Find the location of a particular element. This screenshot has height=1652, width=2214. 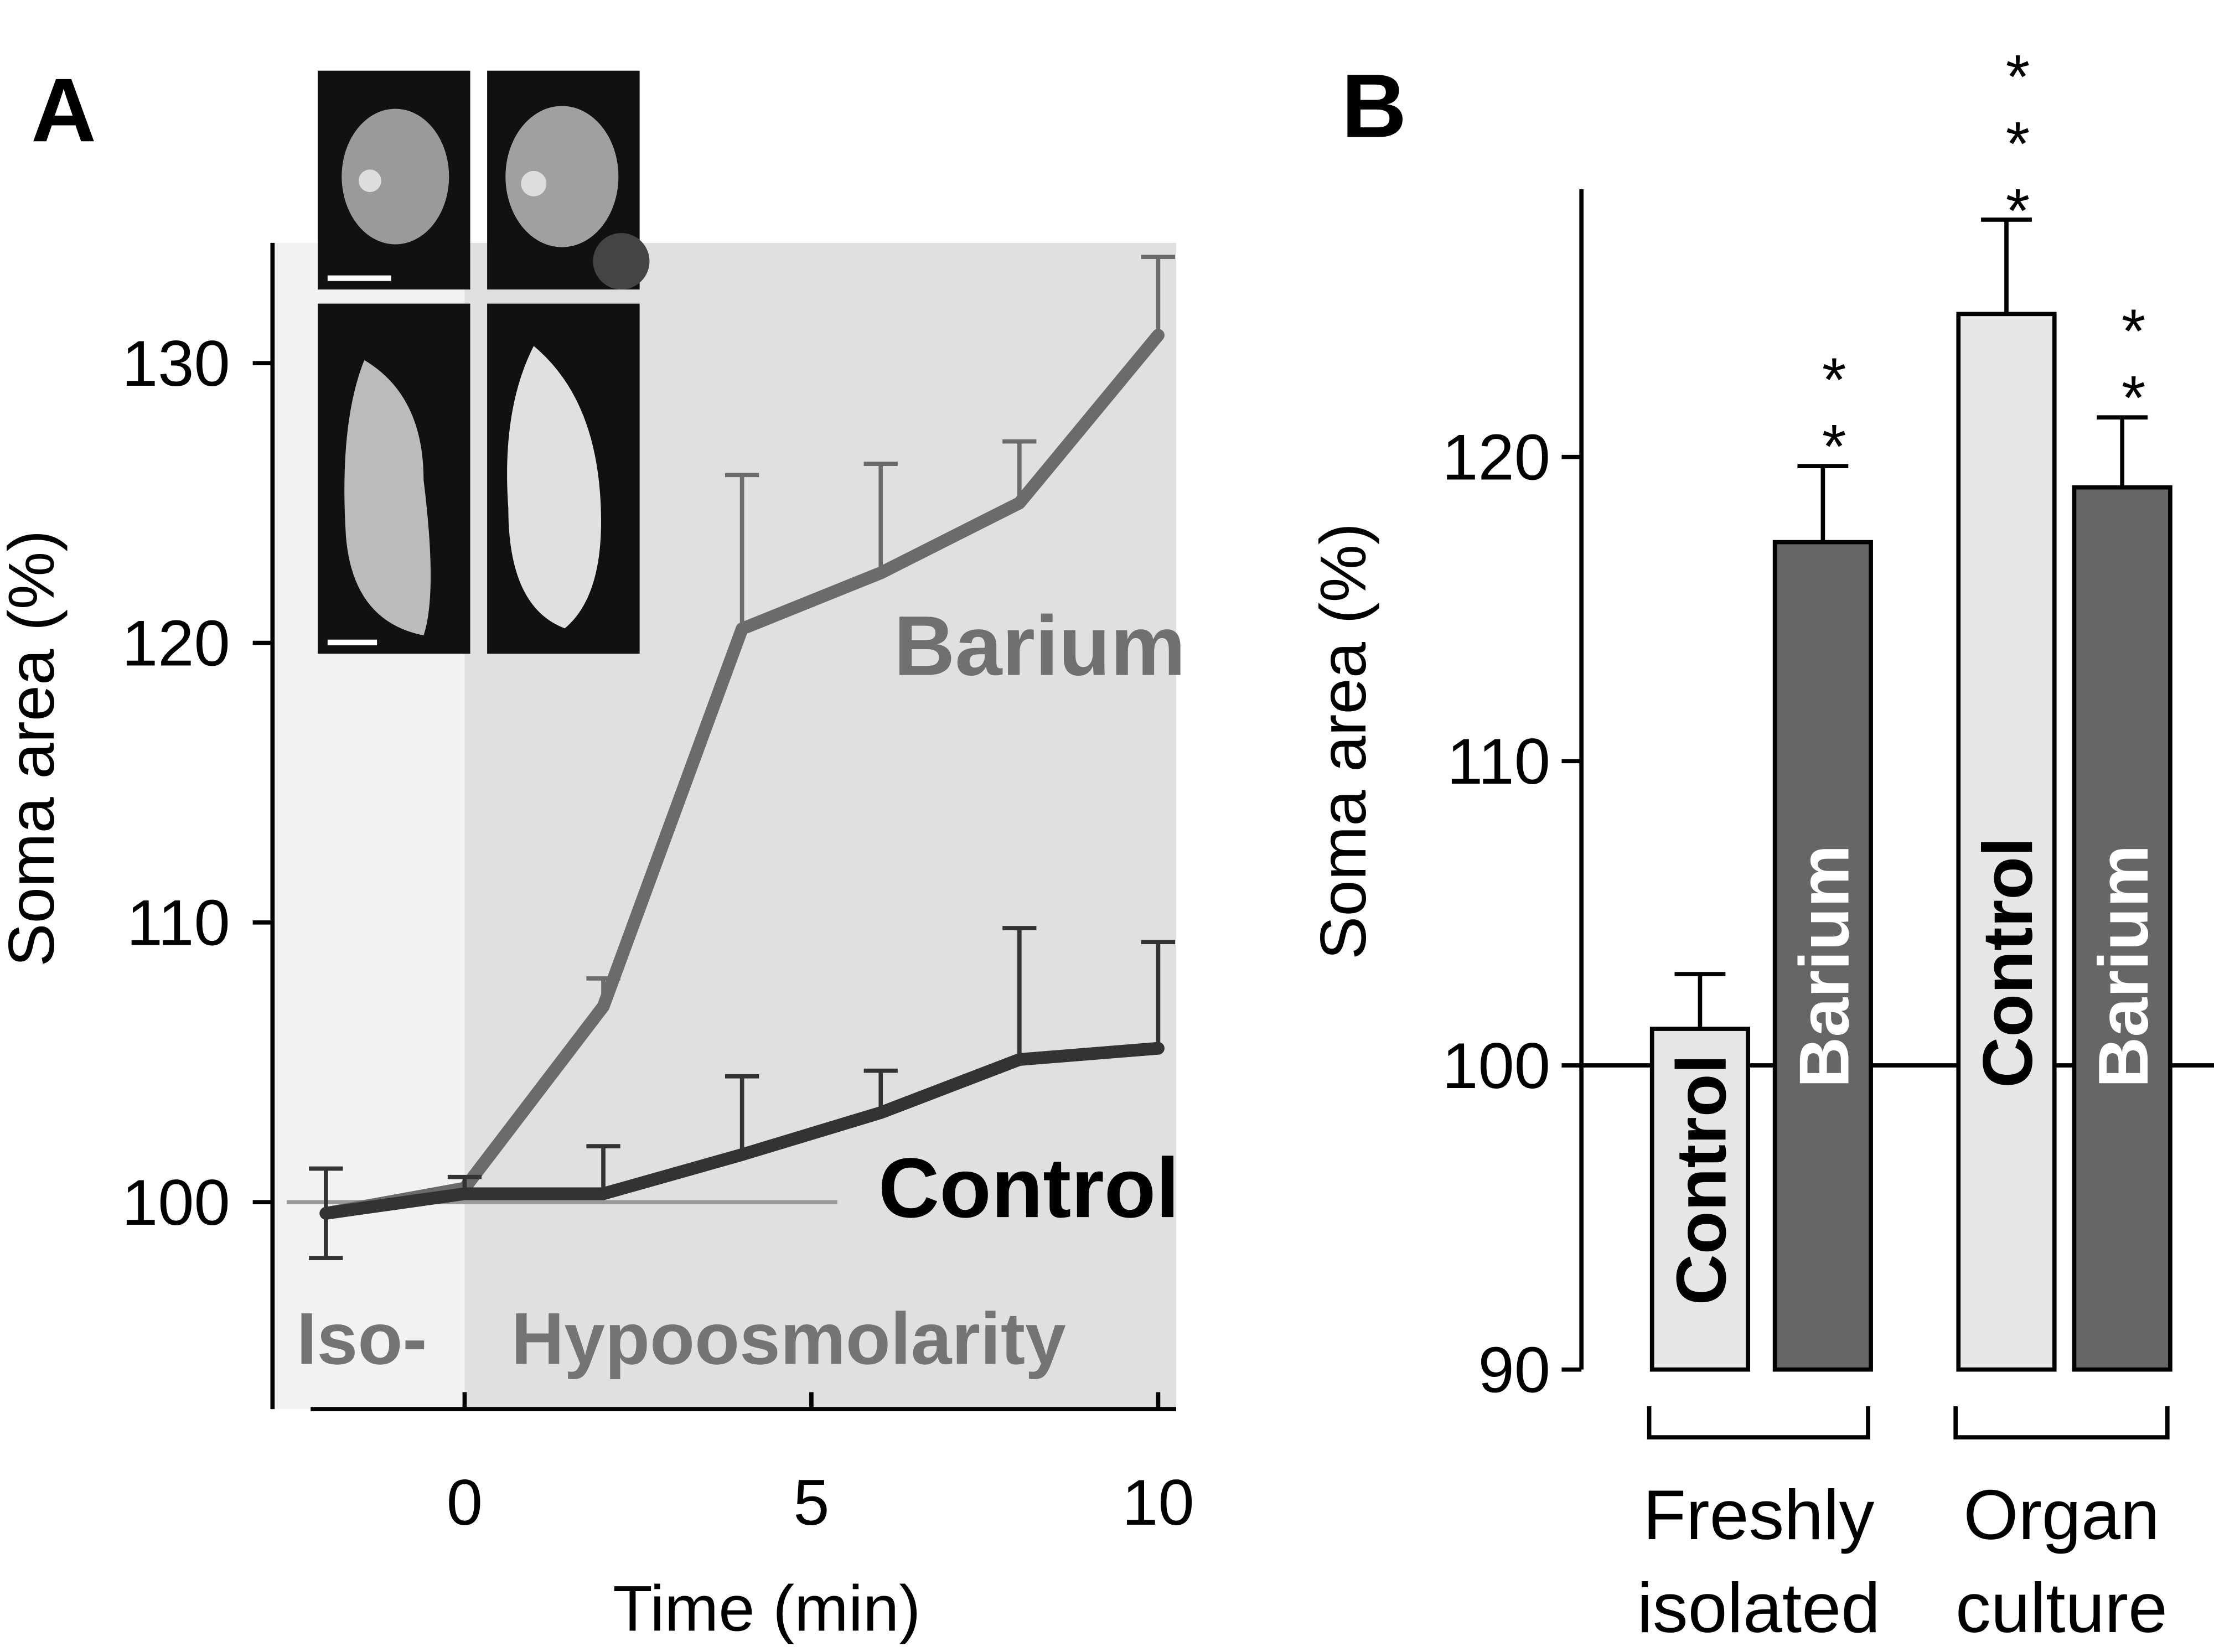

group-label: Organ is located at coordinates (2061, 1515).